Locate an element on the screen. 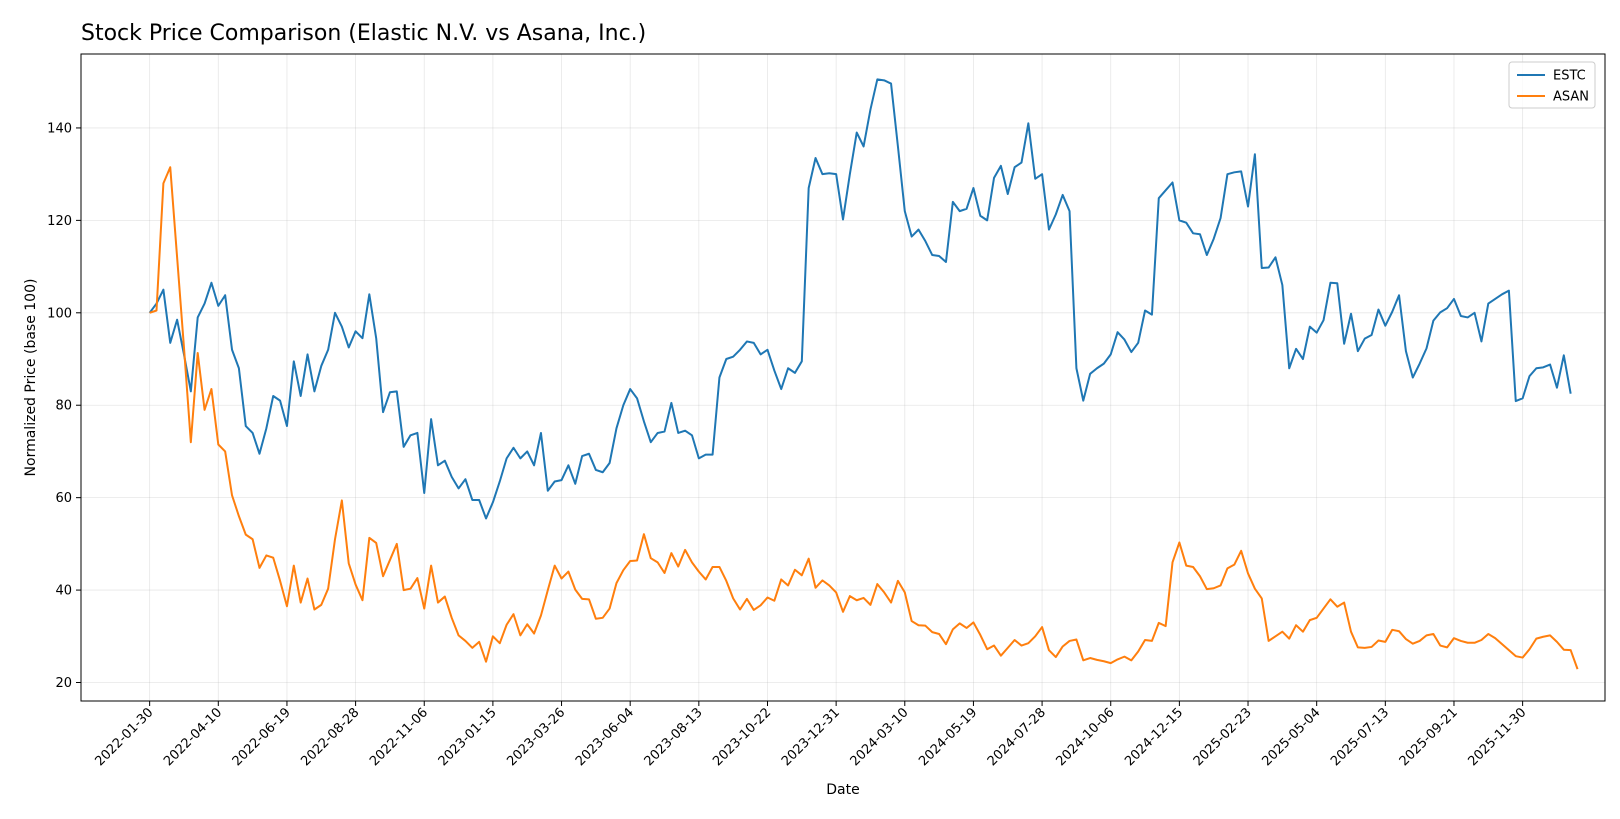 The width and height of the screenshot is (1620, 819). y-axis: 20 40 60 80 100 120 140 is located at coordinates (64, 406).